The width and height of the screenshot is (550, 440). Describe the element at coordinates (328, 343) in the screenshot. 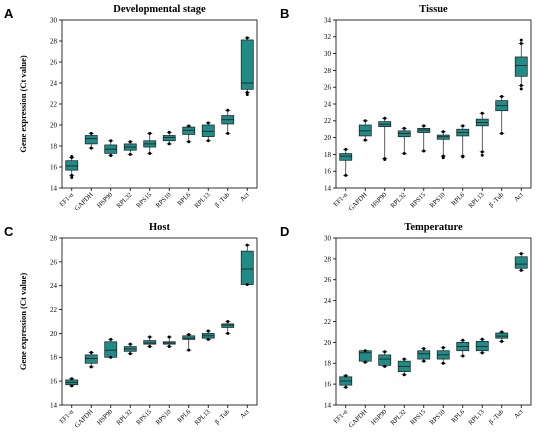

I see `y-tick-label: 20` at that location.